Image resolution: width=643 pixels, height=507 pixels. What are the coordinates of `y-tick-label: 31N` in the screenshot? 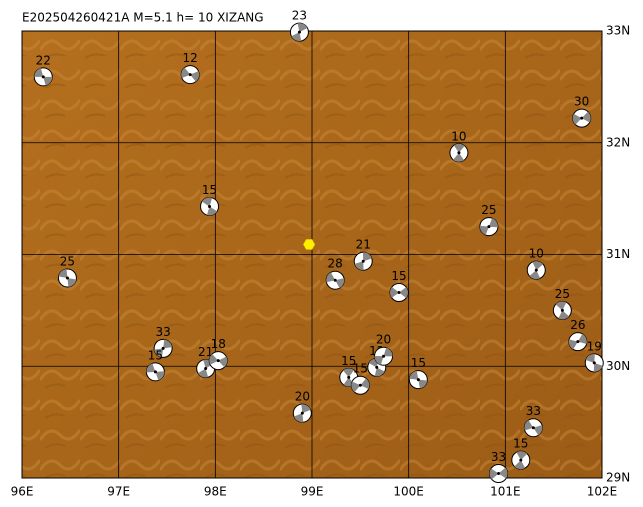 It's located at (618, 254).